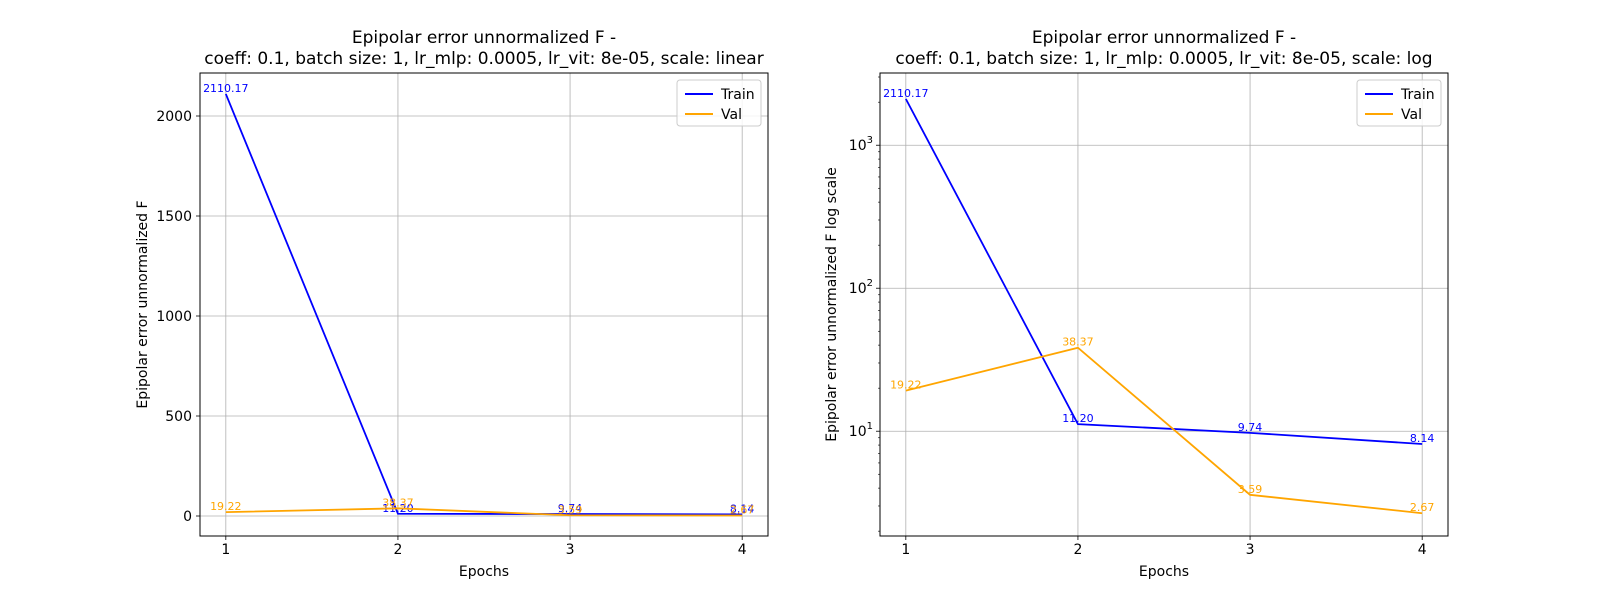 This screenshot has height=600, width=1600. Describe the element at coordinates (861, 430) in the screenshot. I see `y-tick-label: 10¹` at that location.